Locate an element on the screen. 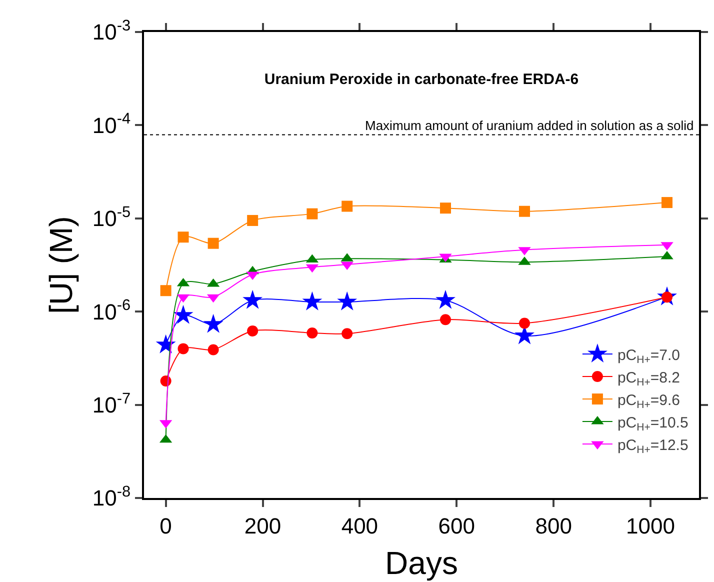 The height and width of the screenshot is (582, 714). x-tick-label: 1000 is located at coordinates (651, 525).